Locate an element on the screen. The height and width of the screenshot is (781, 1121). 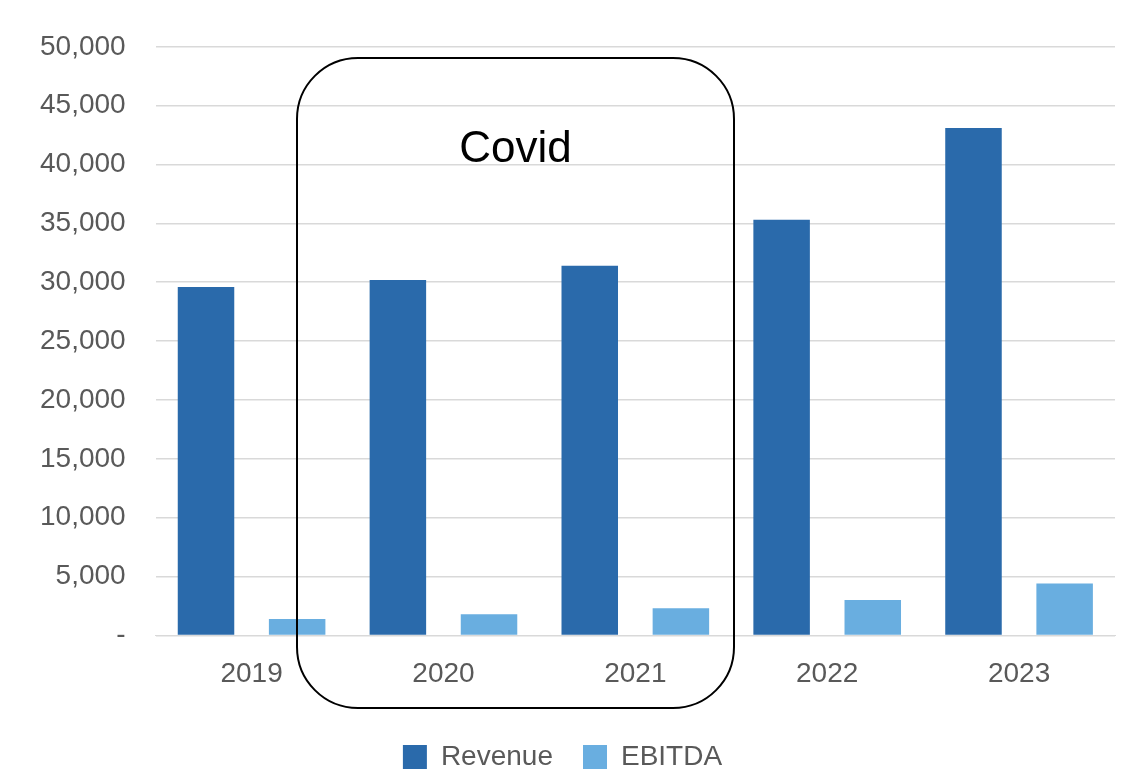
y-tick-label: 10,000 is located at coordinates (83, 516).